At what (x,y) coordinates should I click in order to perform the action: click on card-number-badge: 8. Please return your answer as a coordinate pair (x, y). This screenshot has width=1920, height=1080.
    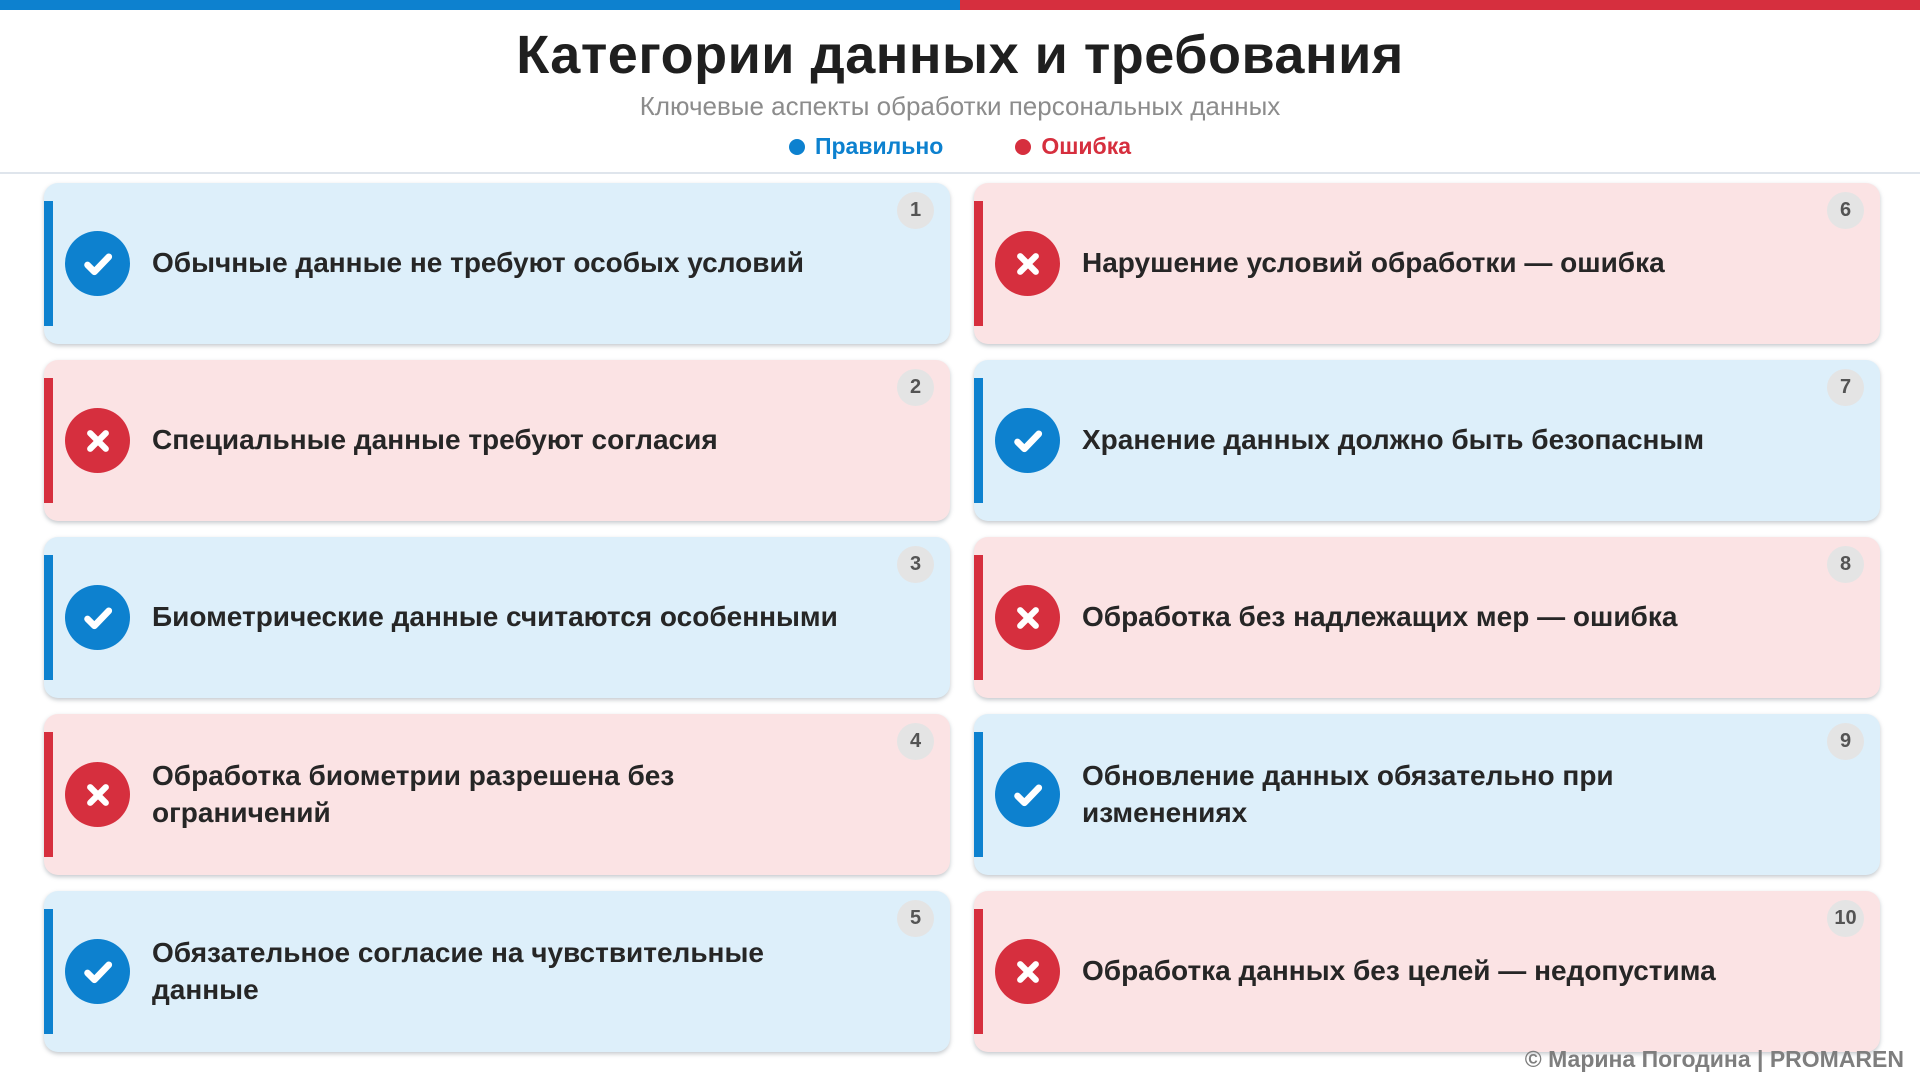
    Looking at the image, I should click on (1845, 565).